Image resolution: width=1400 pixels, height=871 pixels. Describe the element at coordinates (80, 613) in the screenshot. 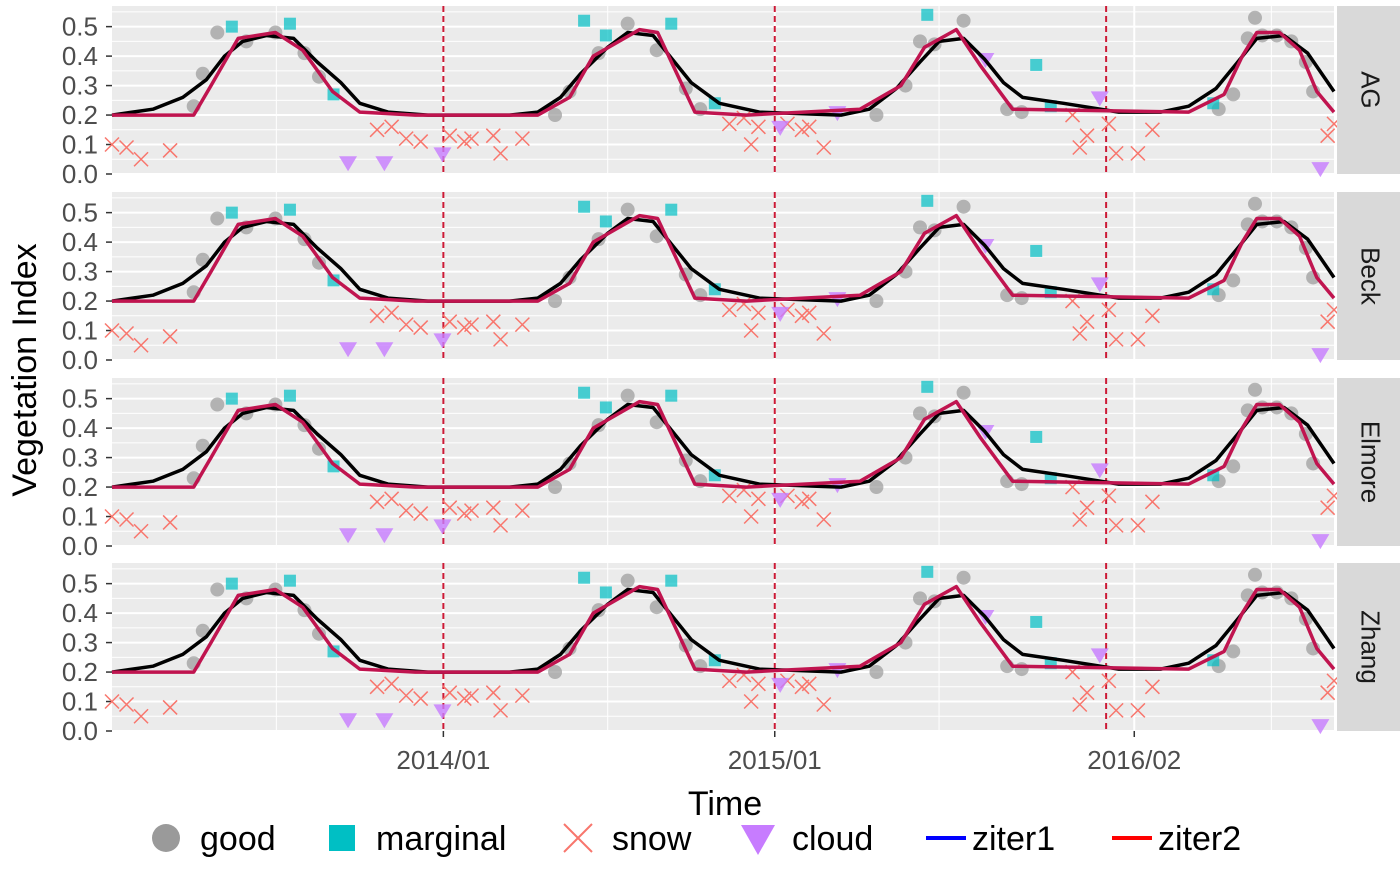

I see `y-tick-label: 0.4` at that location.